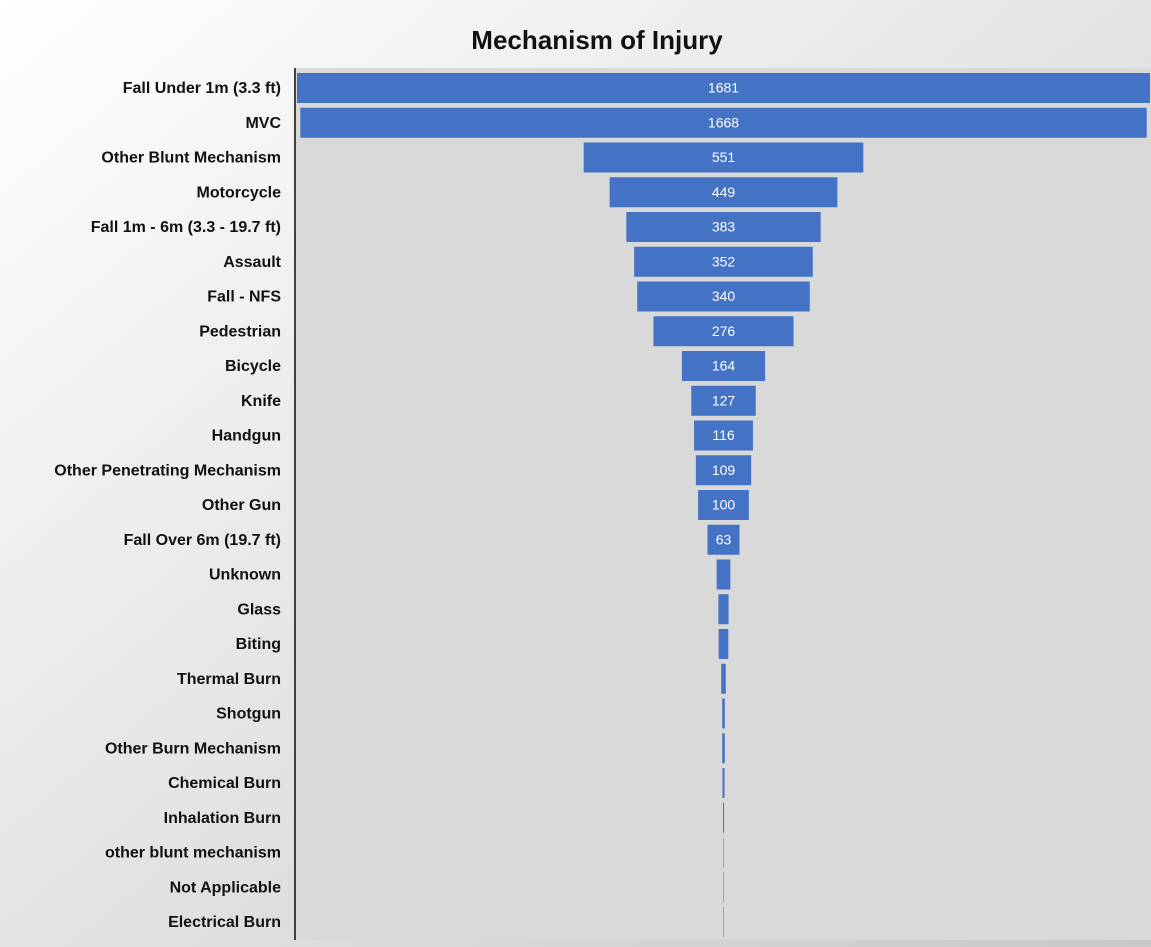 This screenshot has height=947, width=1151. I want to click on category-label: Shotgun, so click(248, 714).